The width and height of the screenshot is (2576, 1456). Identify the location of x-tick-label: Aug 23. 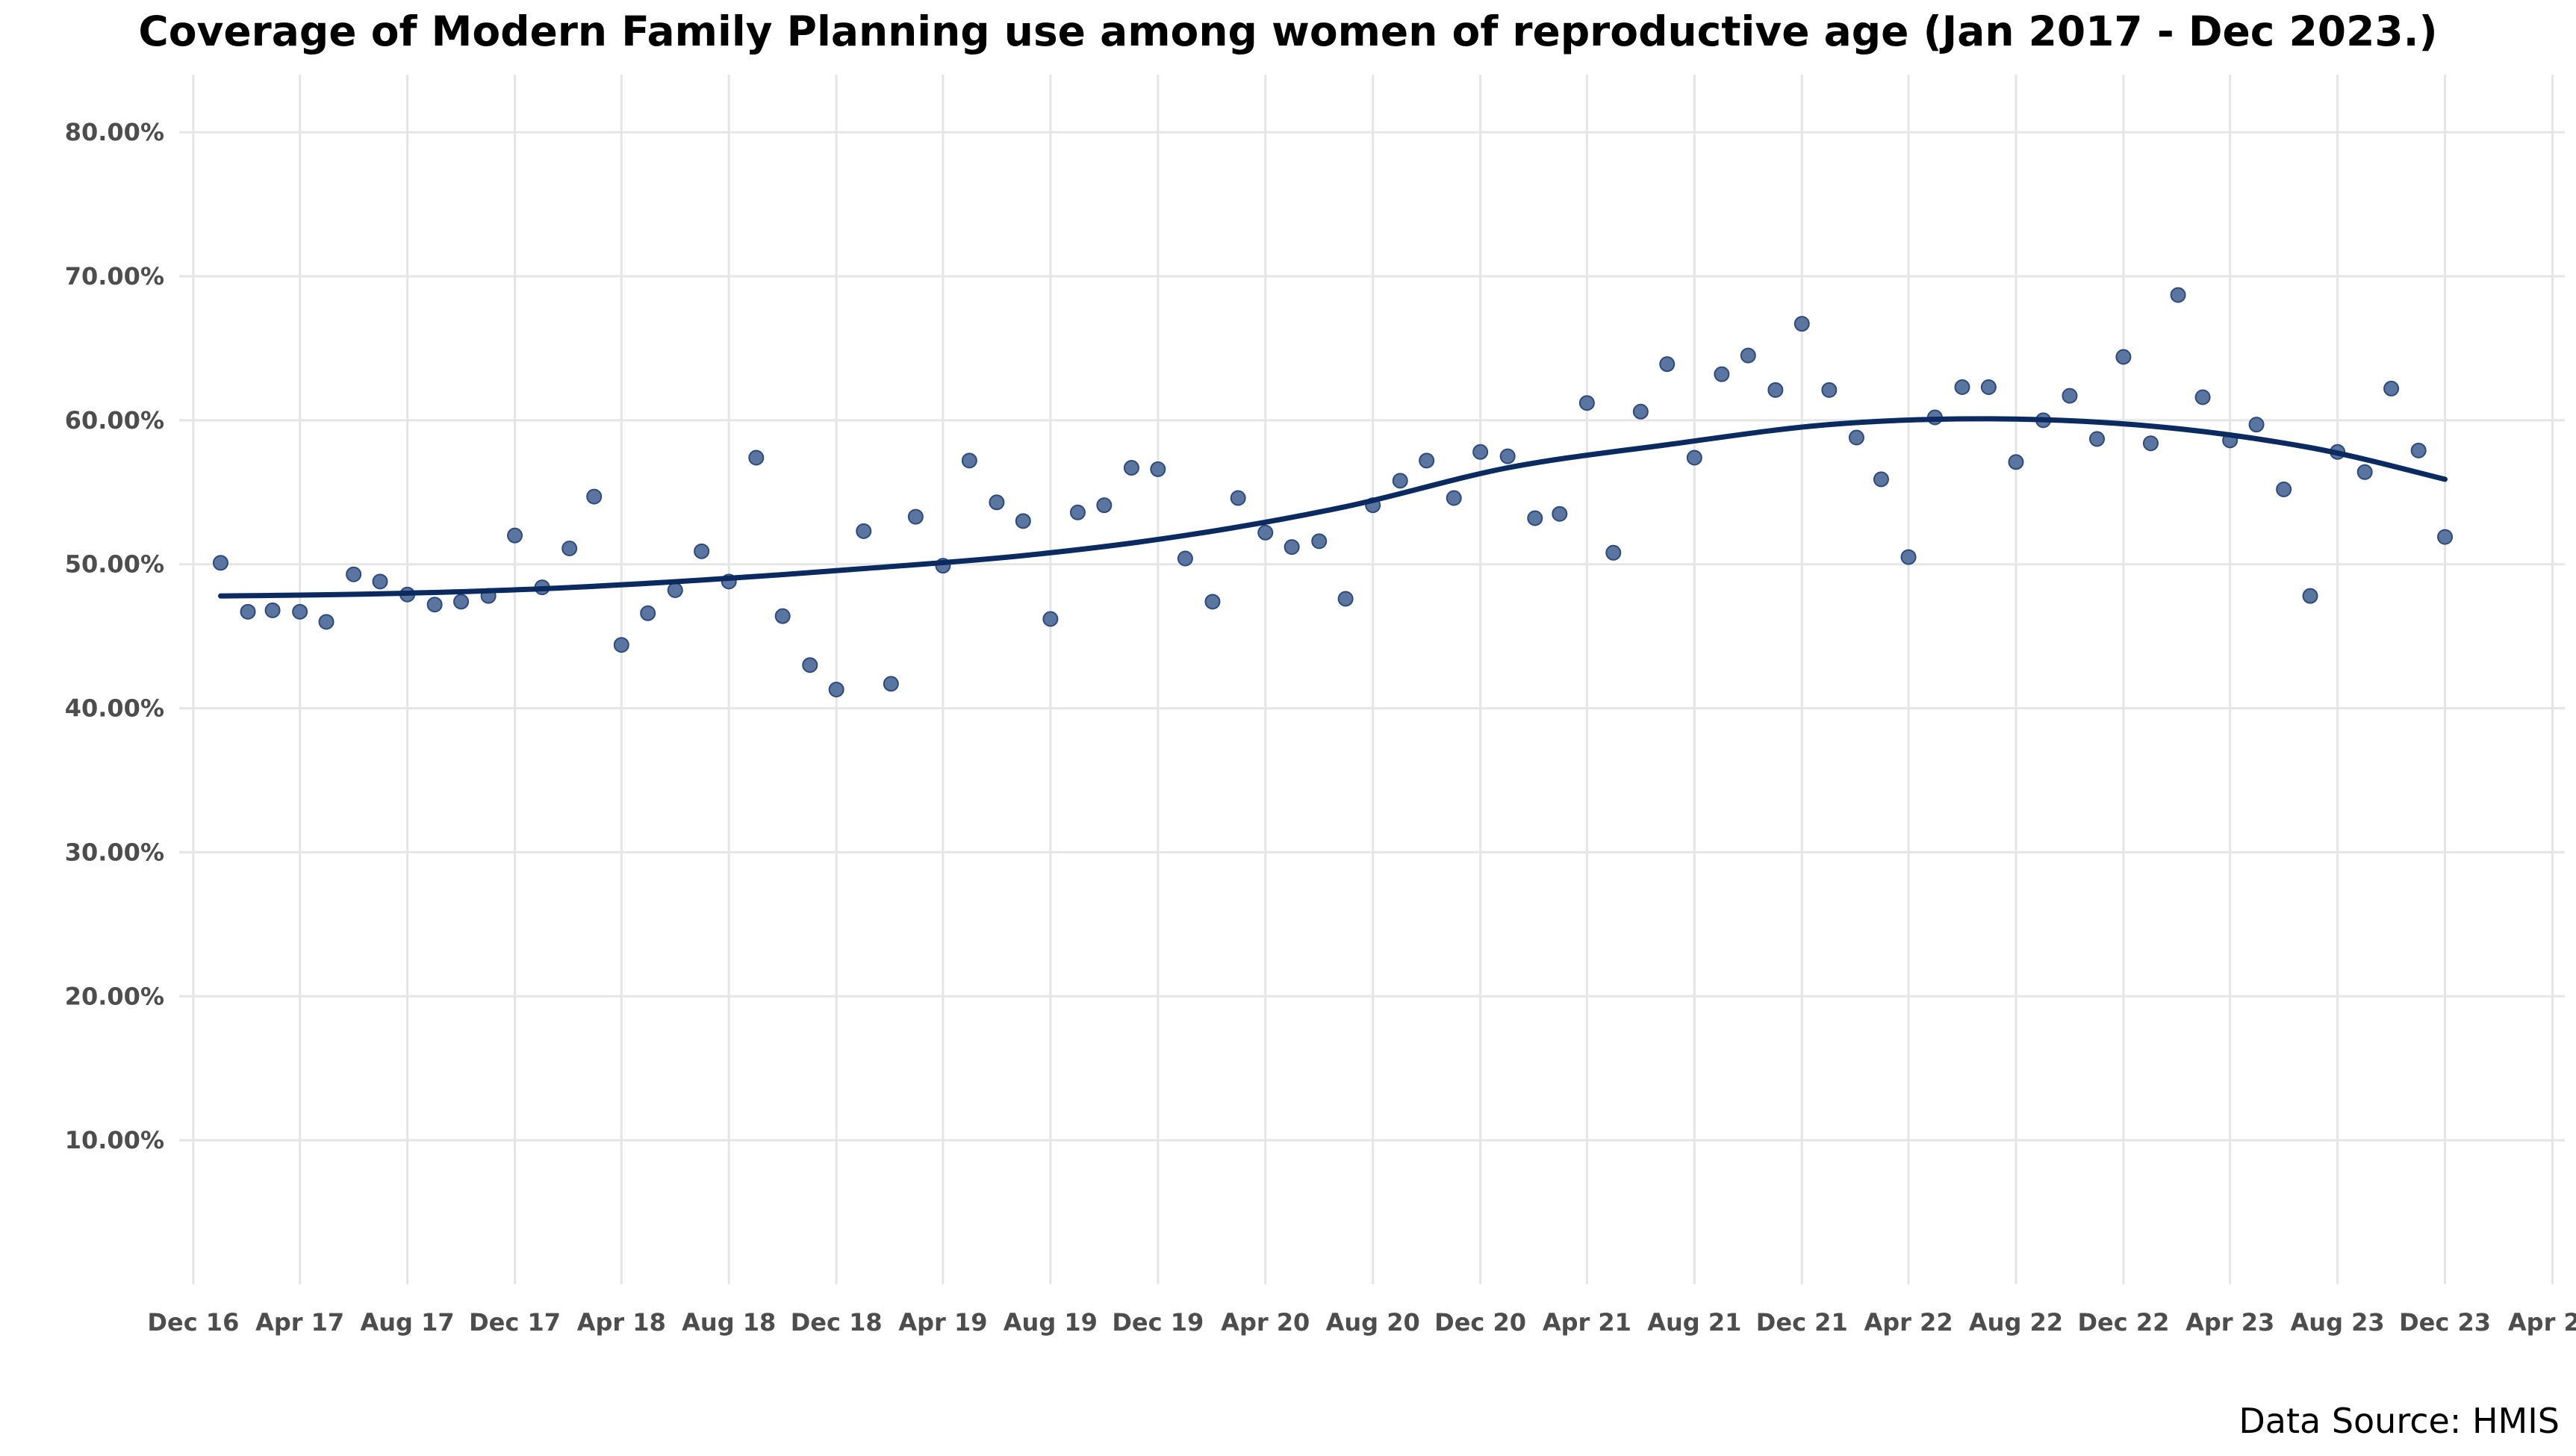
(2338, 1322).